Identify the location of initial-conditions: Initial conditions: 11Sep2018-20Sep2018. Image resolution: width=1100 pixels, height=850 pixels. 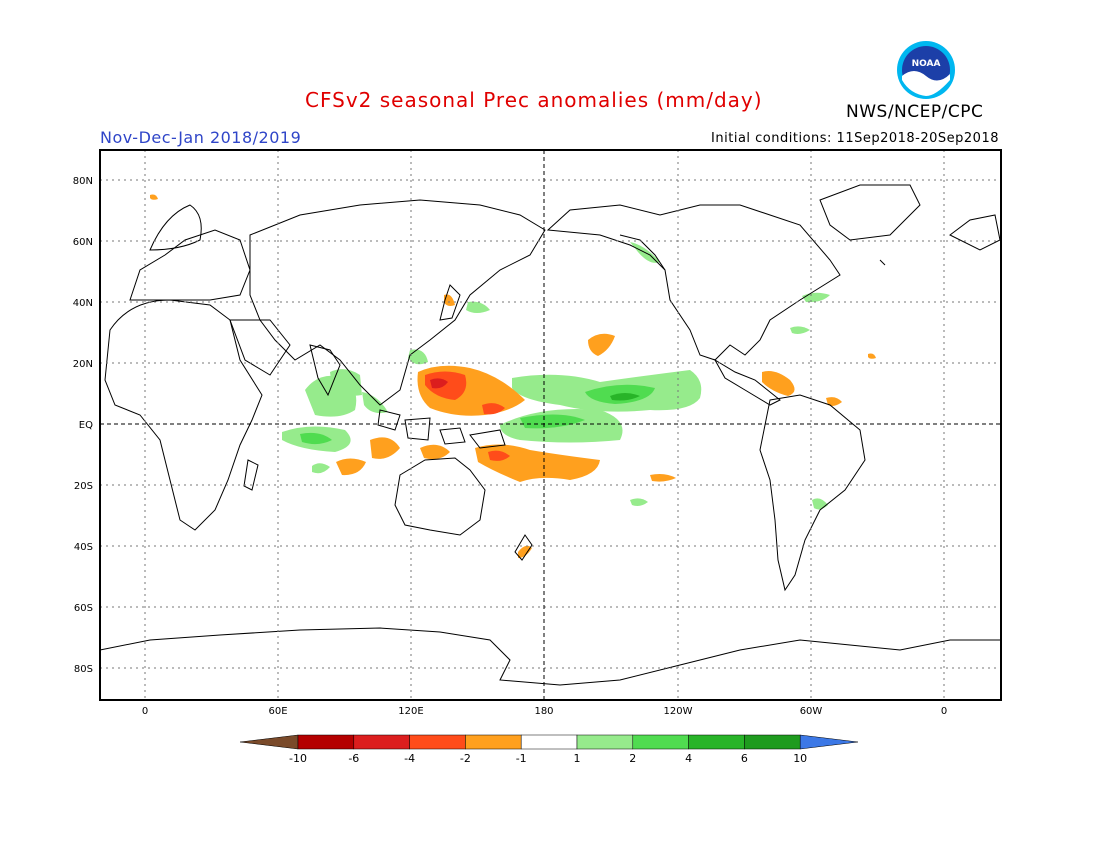
(855, 138).